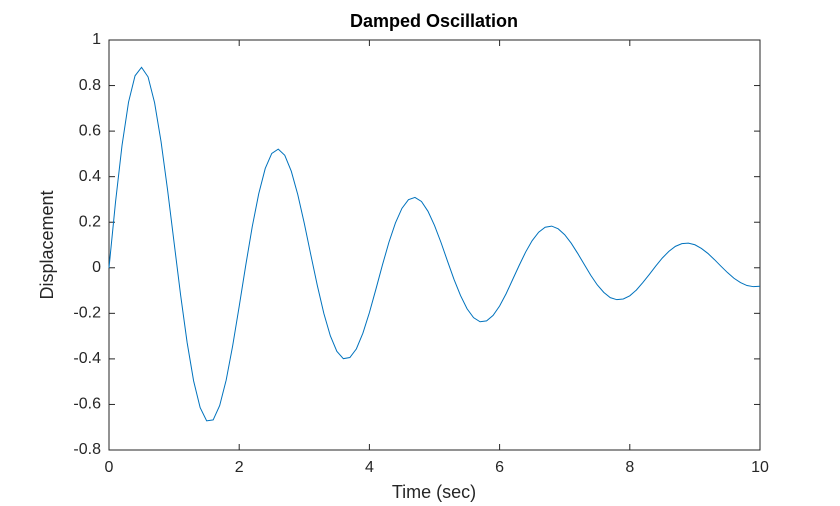 This screenshot has height=506, width=840. What do you see at coordinates (90, 85) in the screenshot?
I see `y-tick-label: 0.8` at bounding box center [90, 85].